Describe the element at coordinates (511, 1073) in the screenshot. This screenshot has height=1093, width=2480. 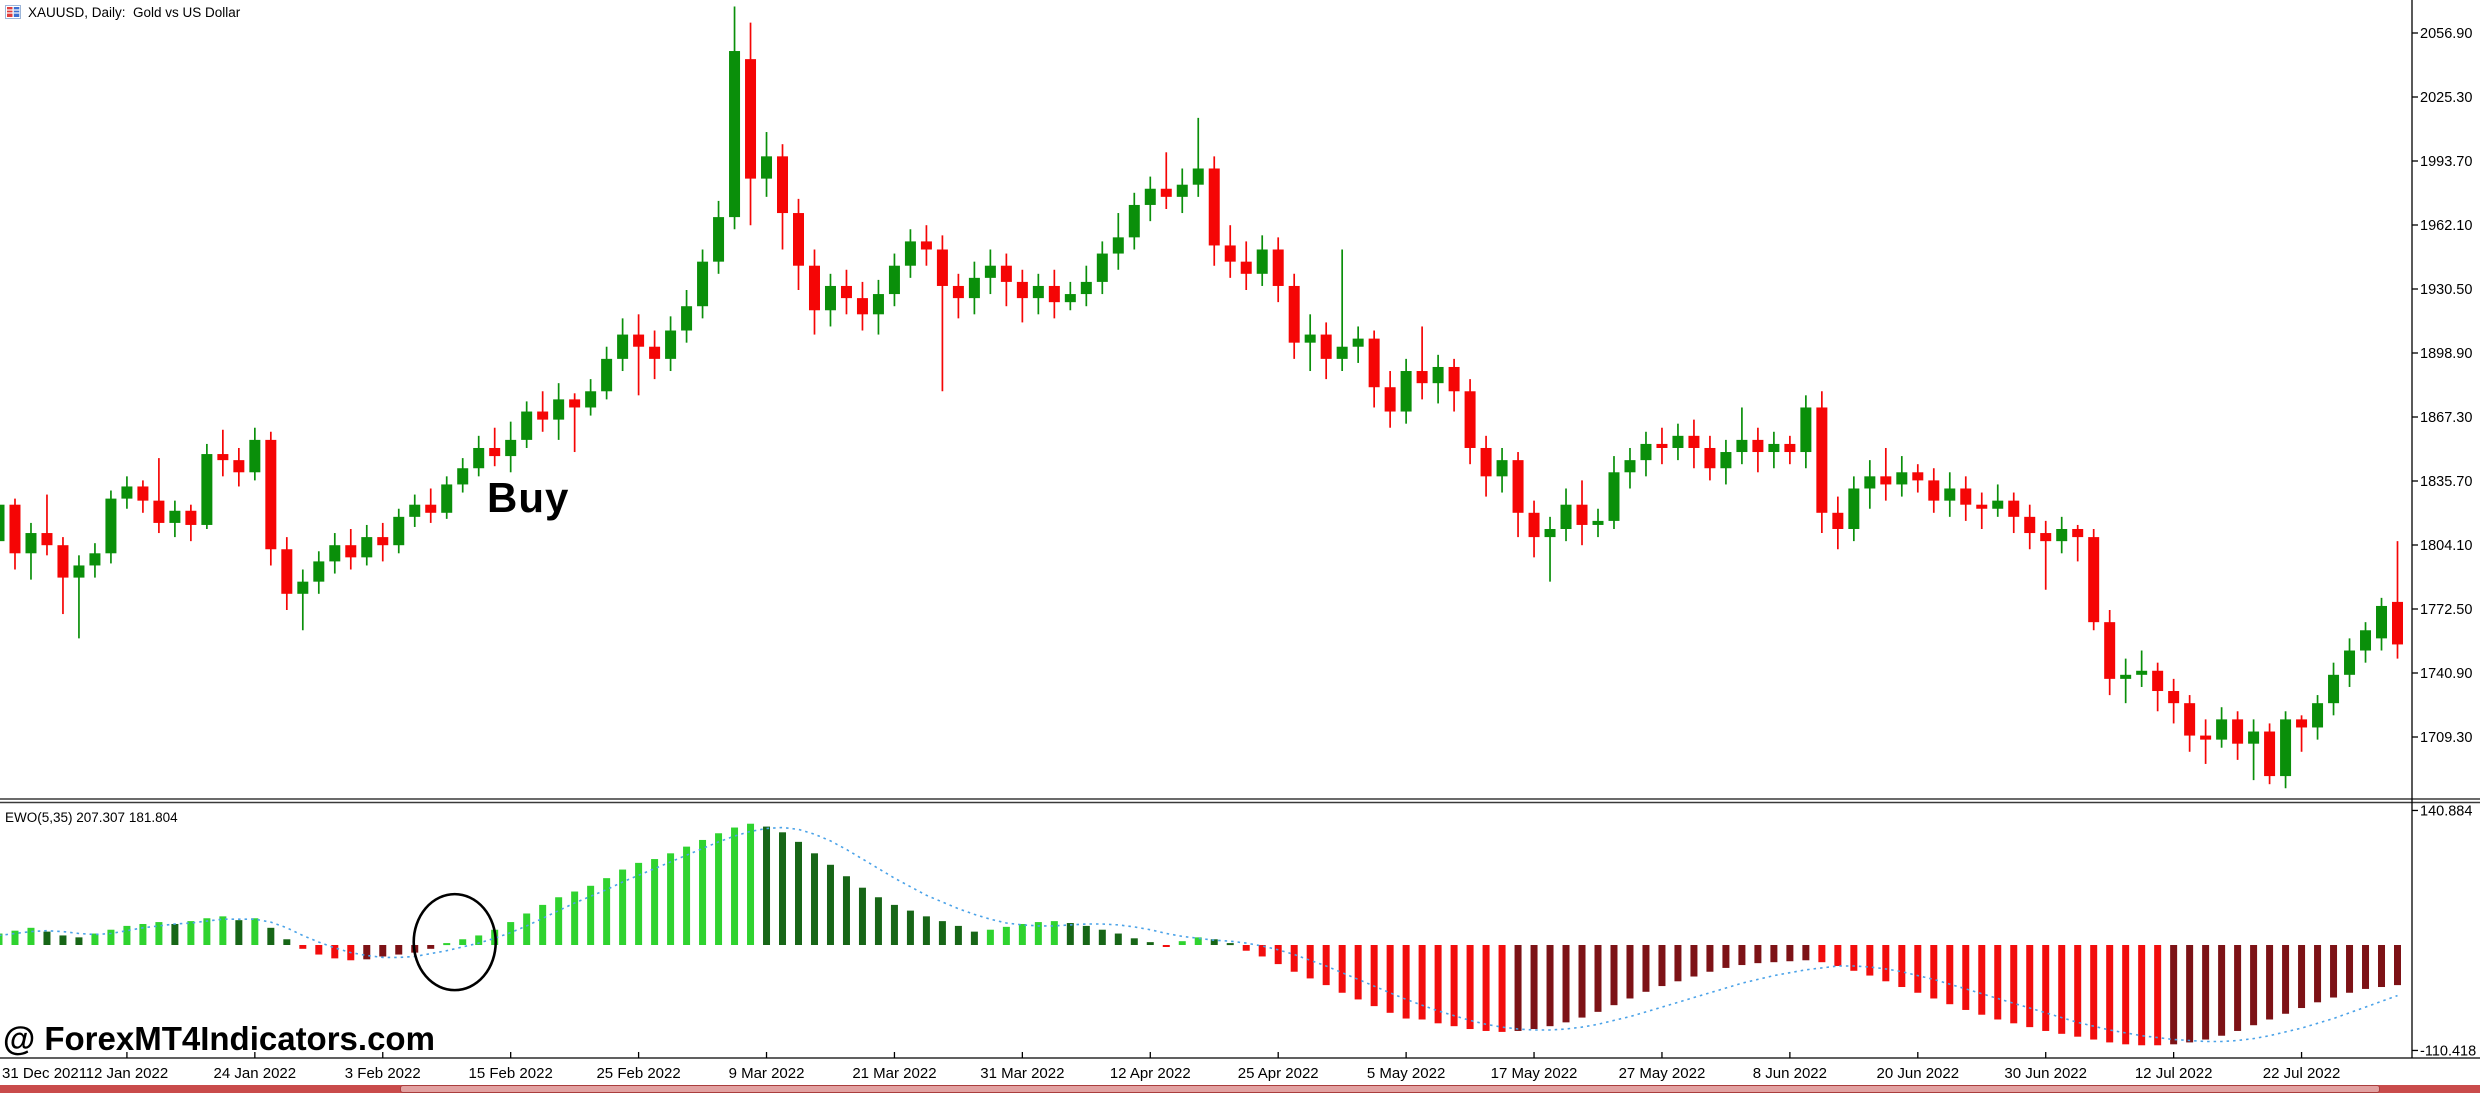
I see `time-tick-label: 15 Feb 2022` at that location.